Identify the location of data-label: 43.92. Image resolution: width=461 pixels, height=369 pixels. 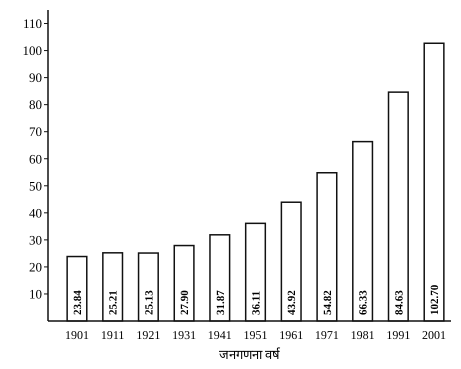
(292, 302).